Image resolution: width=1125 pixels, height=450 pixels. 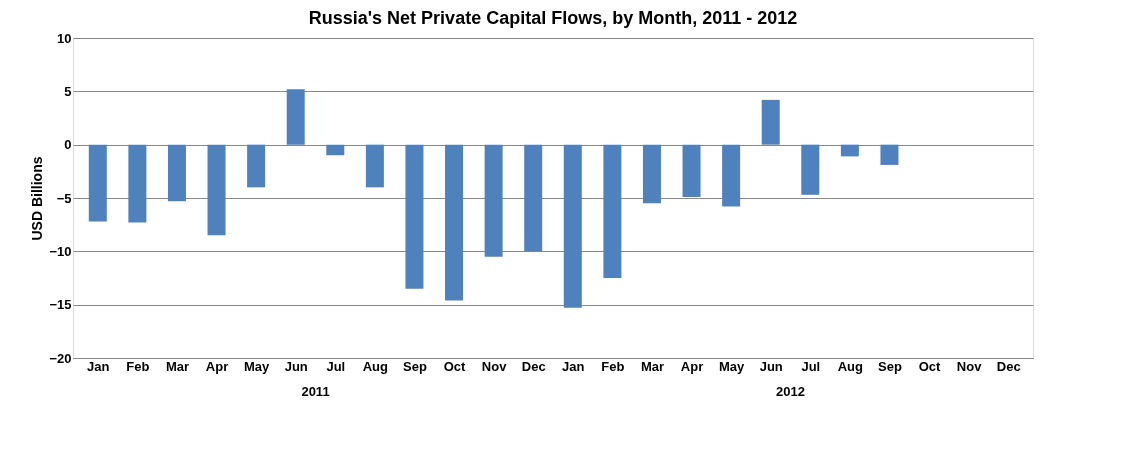 I want to click on y-tick-label: 10, so click(x=64, y=38).